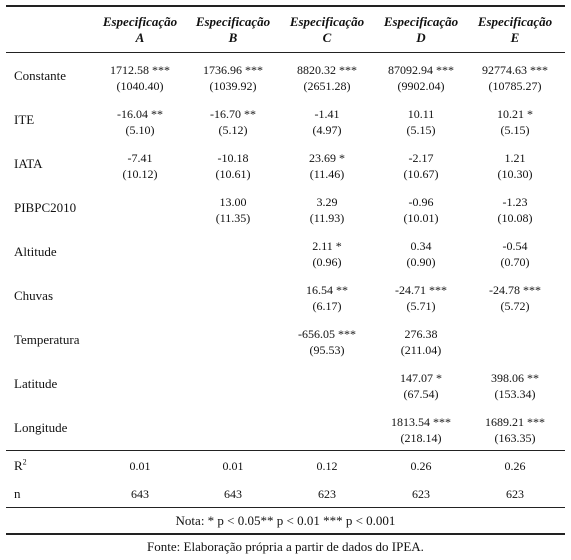  Describe the element at coordinates (515, 430) in the screenshot. I see `coefficient-cell: 1689.21 *** (163.35)` at that location.